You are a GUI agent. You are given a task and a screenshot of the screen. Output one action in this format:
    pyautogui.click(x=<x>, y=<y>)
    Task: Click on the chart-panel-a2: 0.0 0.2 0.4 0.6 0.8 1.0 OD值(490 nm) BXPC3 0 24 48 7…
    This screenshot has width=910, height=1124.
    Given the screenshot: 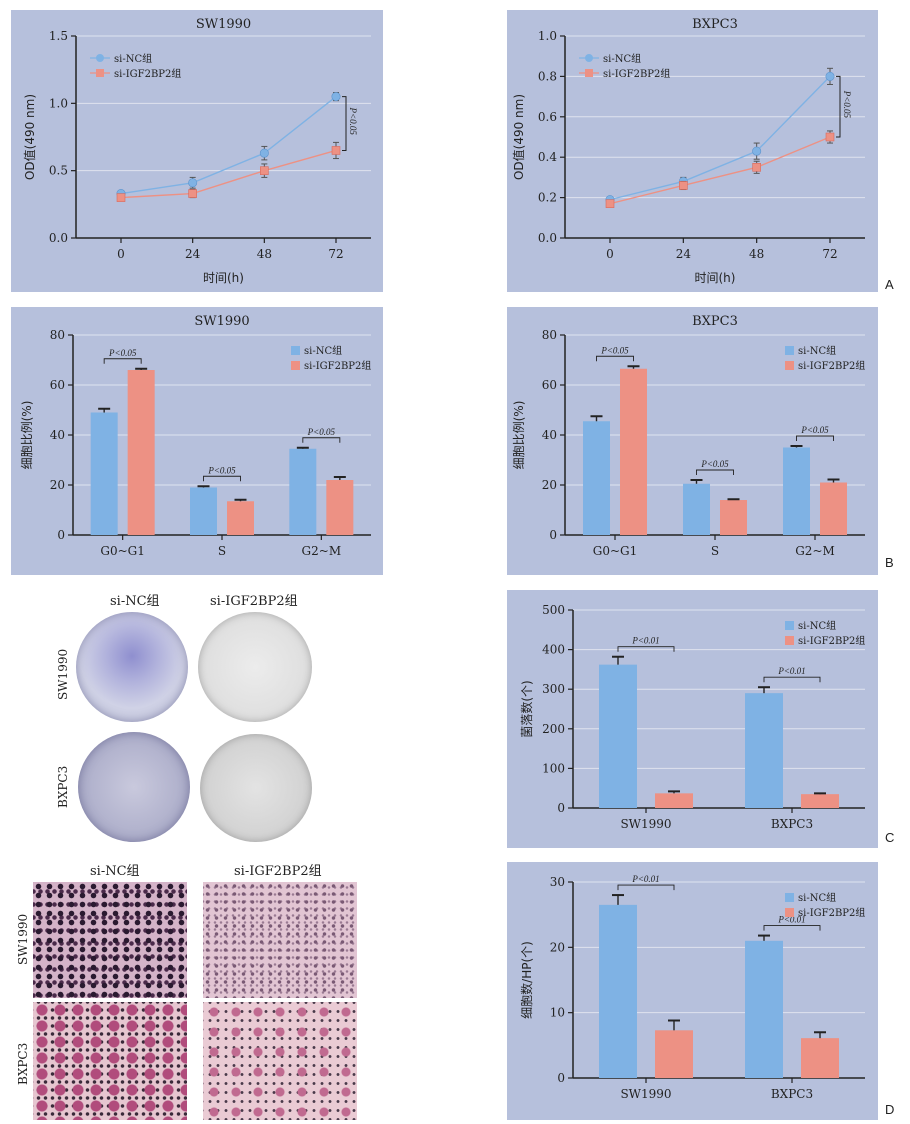 What is the action you would take?
    pyautogui.click(x=692, y=151)
    